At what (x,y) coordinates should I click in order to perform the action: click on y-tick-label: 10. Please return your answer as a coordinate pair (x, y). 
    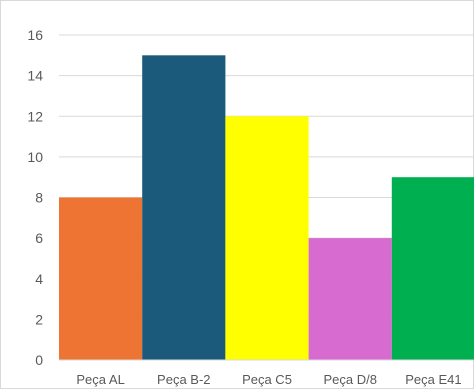
    Looking at the image, I should click on (35, 157).